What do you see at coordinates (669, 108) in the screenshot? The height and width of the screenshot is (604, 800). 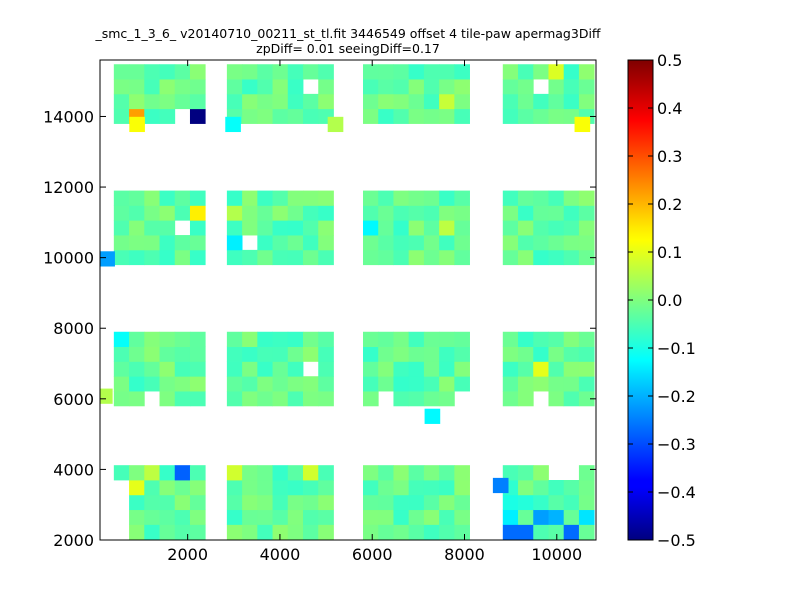 I see `colorbar-tick-label: 0.4` at bounding box center [669, 108].